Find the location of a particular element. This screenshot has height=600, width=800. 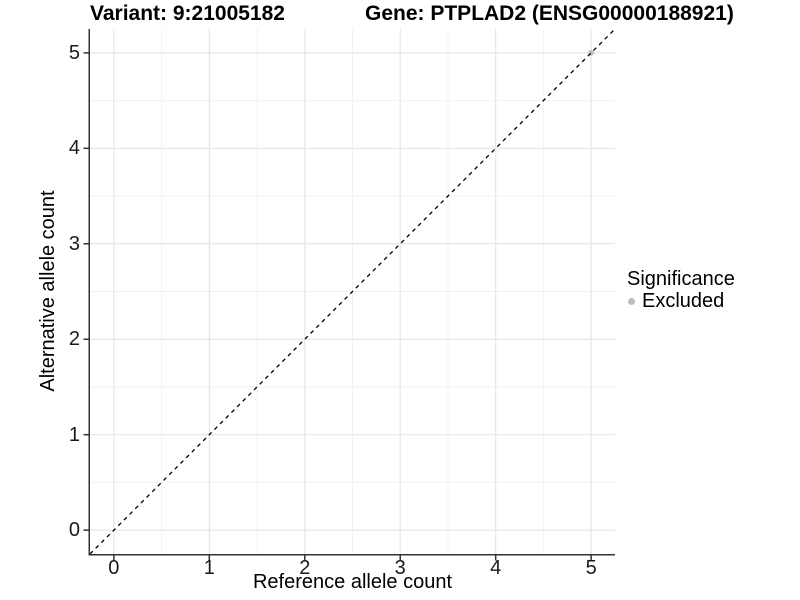

y-tick-label: 4 is located at coordinates (74, 148).